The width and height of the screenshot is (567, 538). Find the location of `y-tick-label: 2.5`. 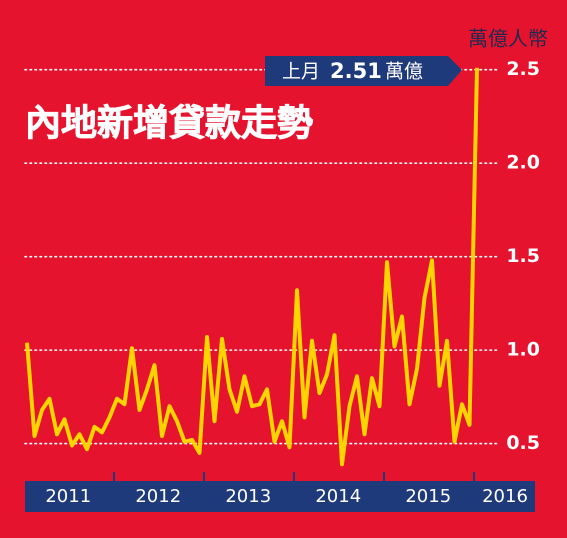

y-tick-label: 2.5 is located at coordinates (523, 69).